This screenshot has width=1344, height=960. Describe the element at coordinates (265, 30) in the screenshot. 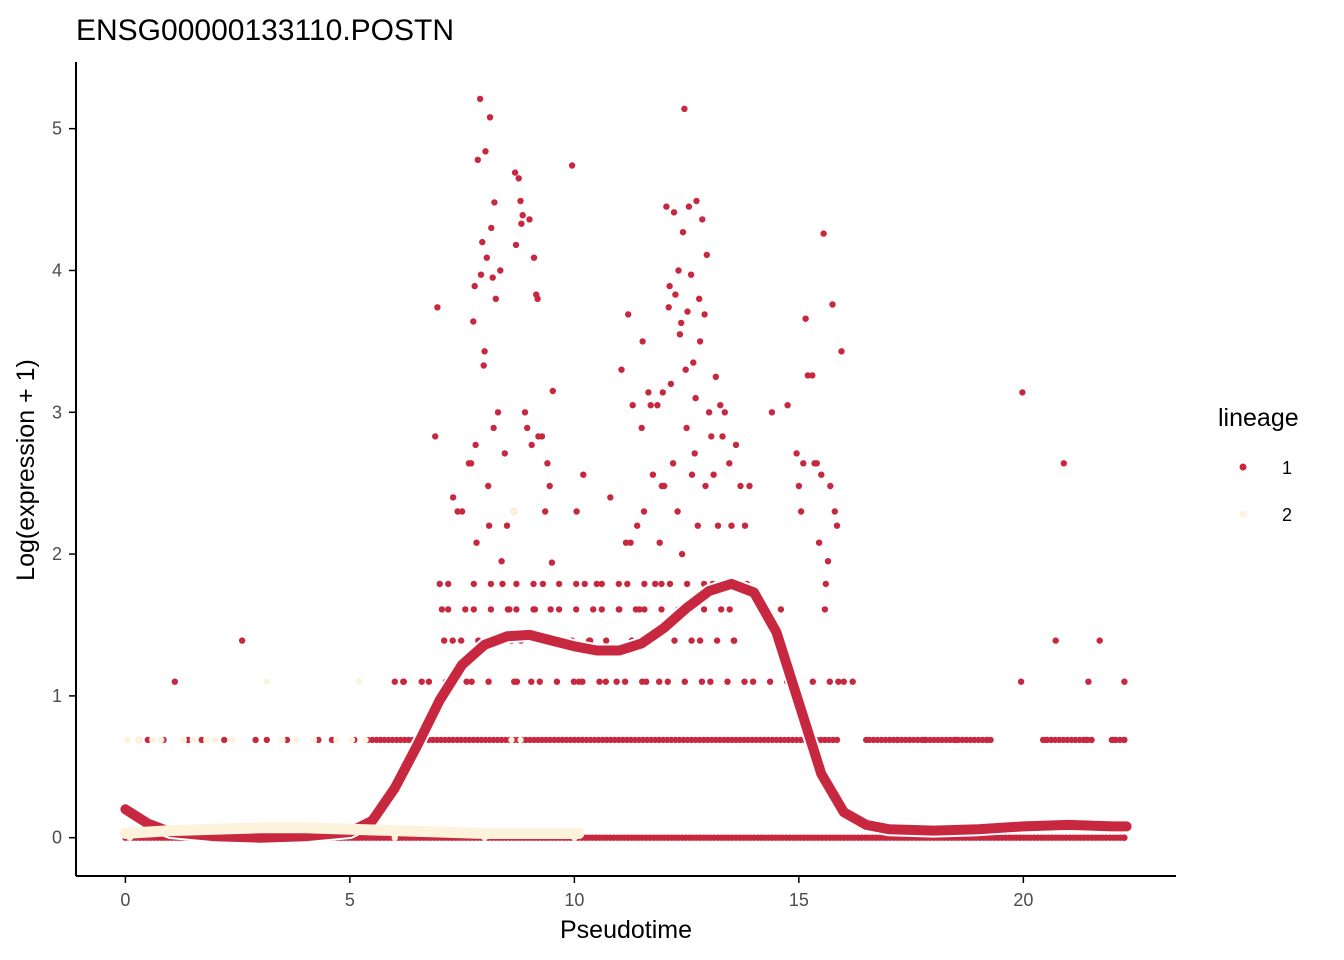

I see `chart-title: ENSG00000133110.POSTN` at that location.